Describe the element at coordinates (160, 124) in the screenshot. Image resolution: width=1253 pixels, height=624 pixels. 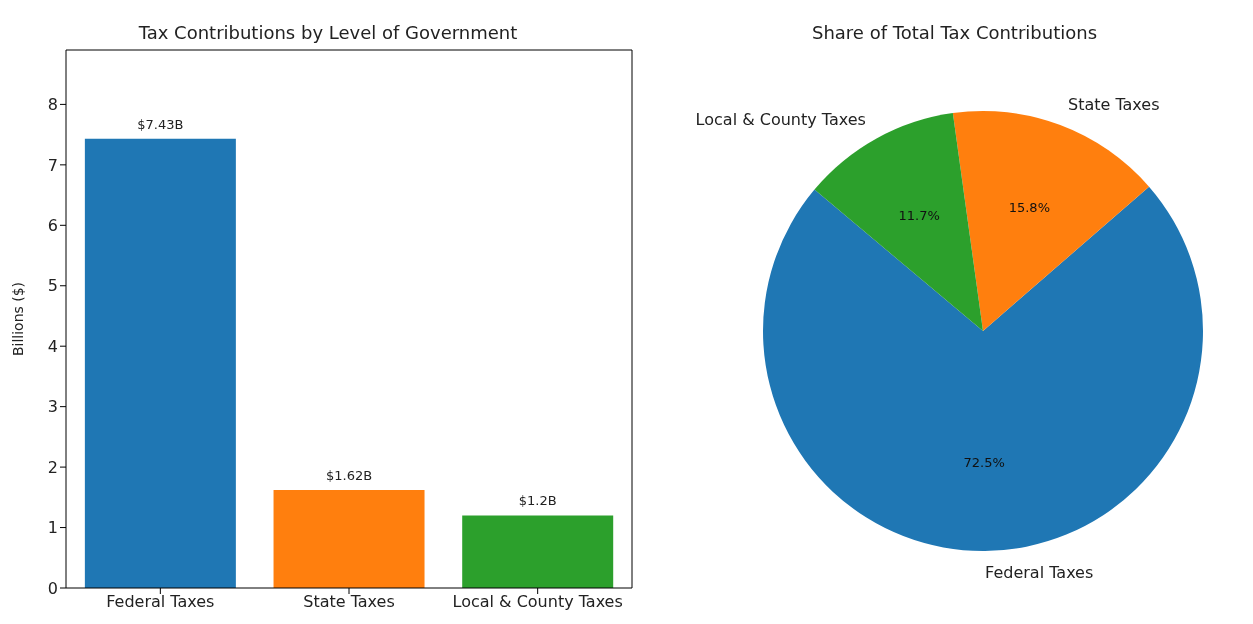
I see `data-label: $7.43B` at that location.